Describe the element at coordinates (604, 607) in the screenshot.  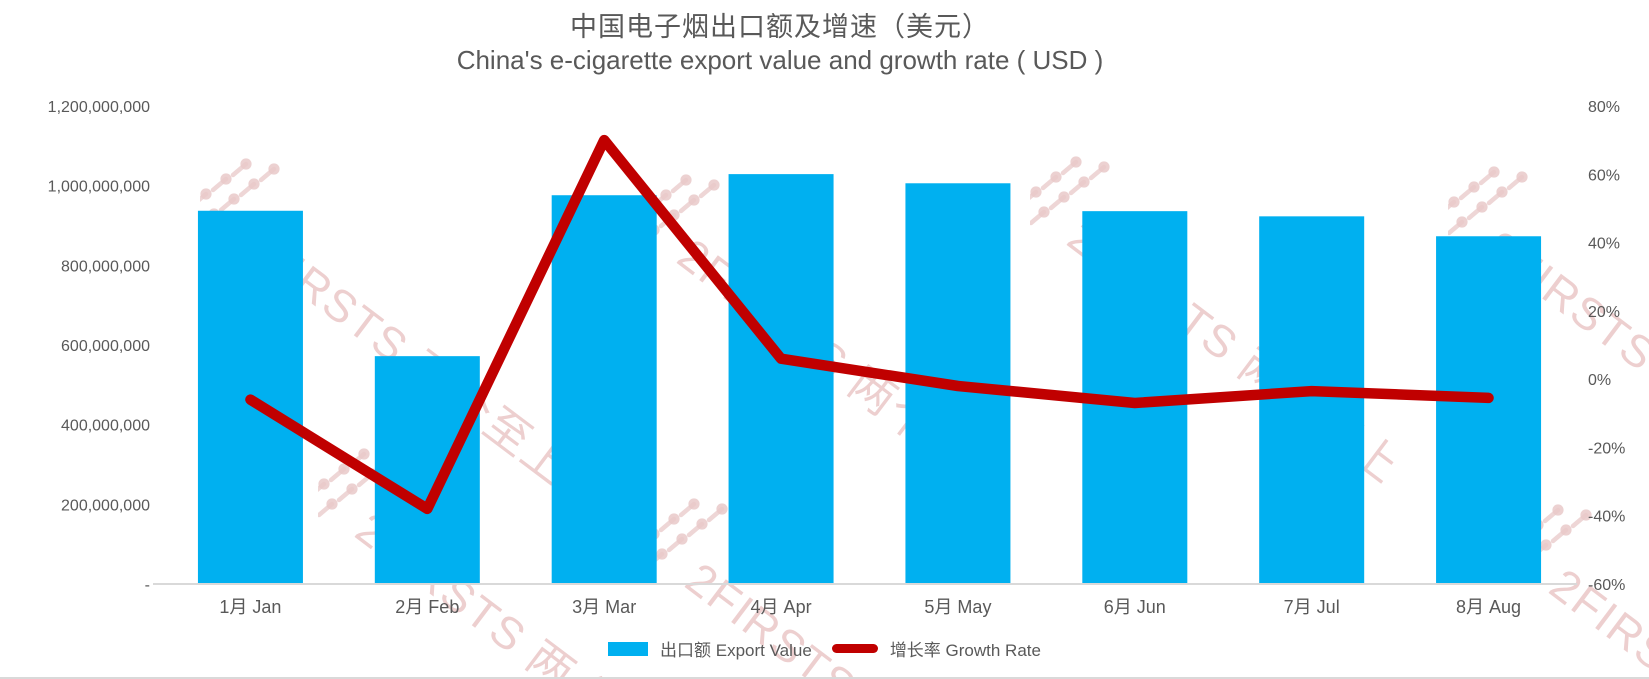
I see `x-axis-category-label: 3月 Mar` at that location.